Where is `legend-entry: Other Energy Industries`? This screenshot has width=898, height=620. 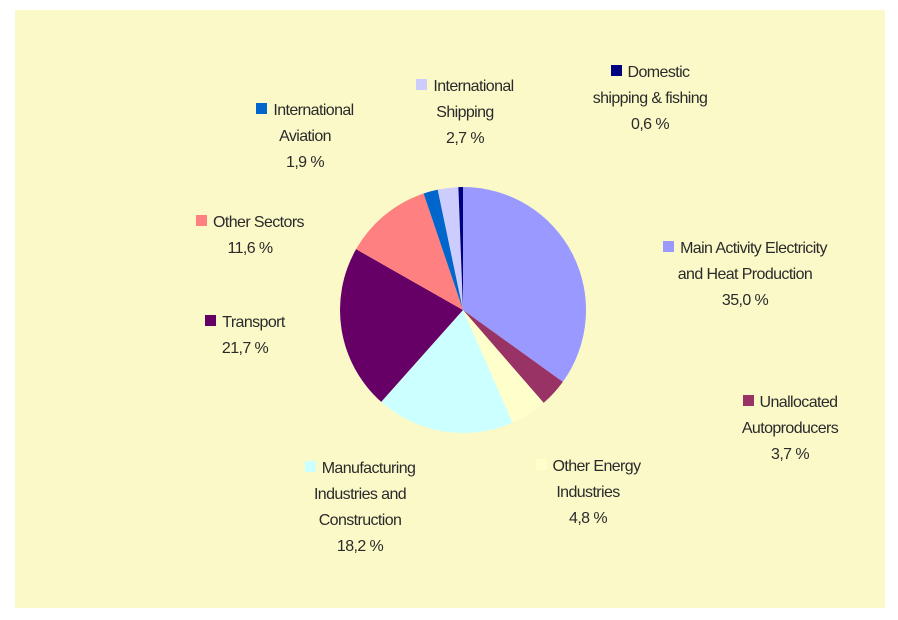 legend-entry: Other Energy Industries is located at coordinates (588, 480).